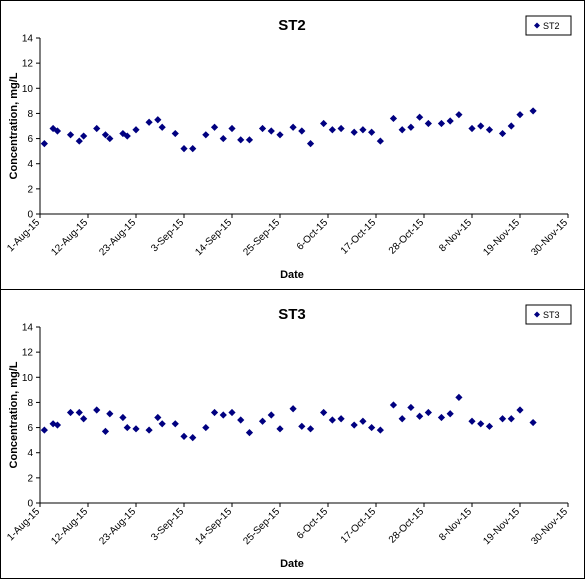 The width and height of the screenshot is (585, 579). What do you see at coordinates (30, 504) in the screenshot?
I see `y-tick-label: 0` at bounding box center [30, 504].